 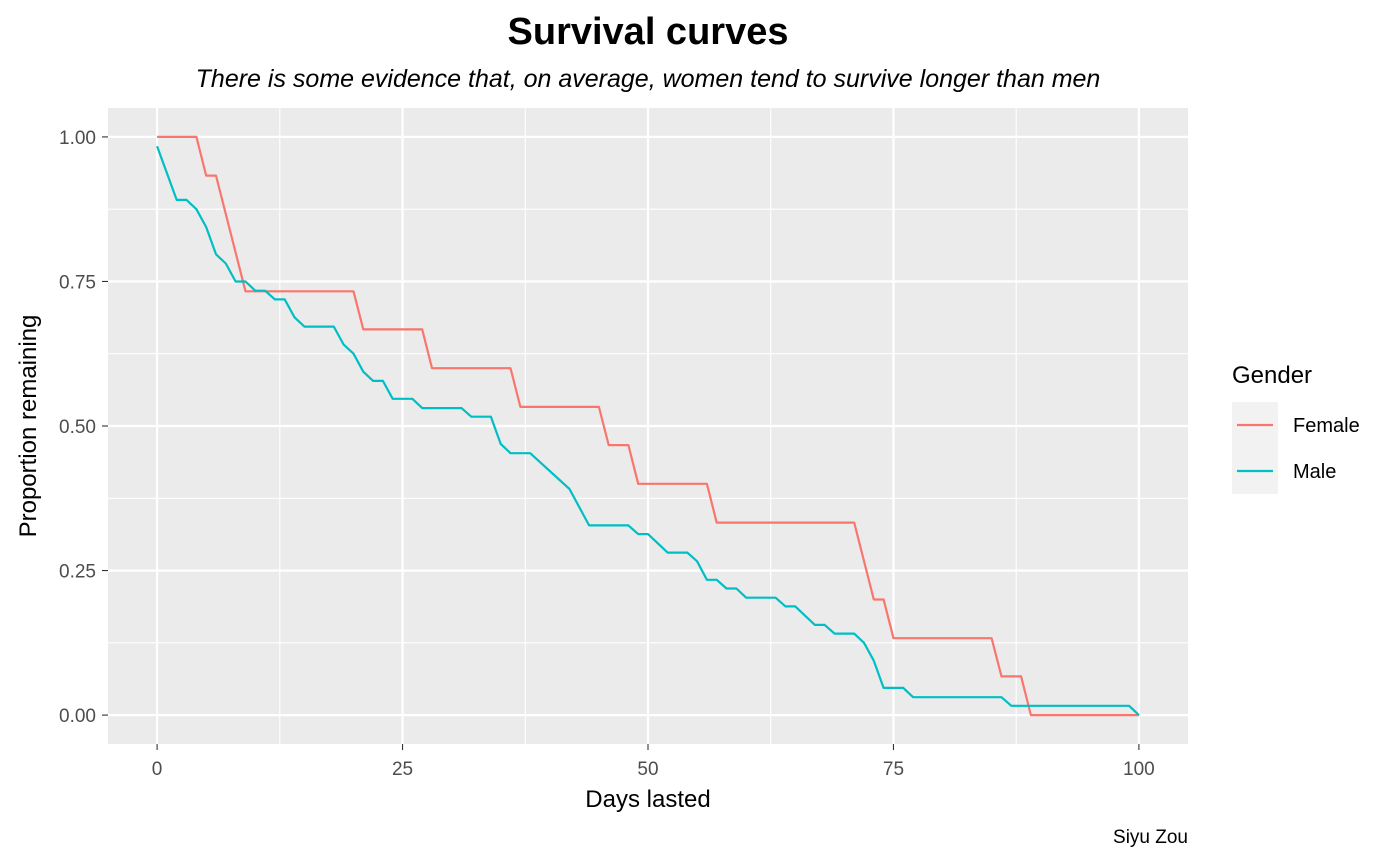 I want to click on x-tick-label: 75, so click(x=893, y=769).